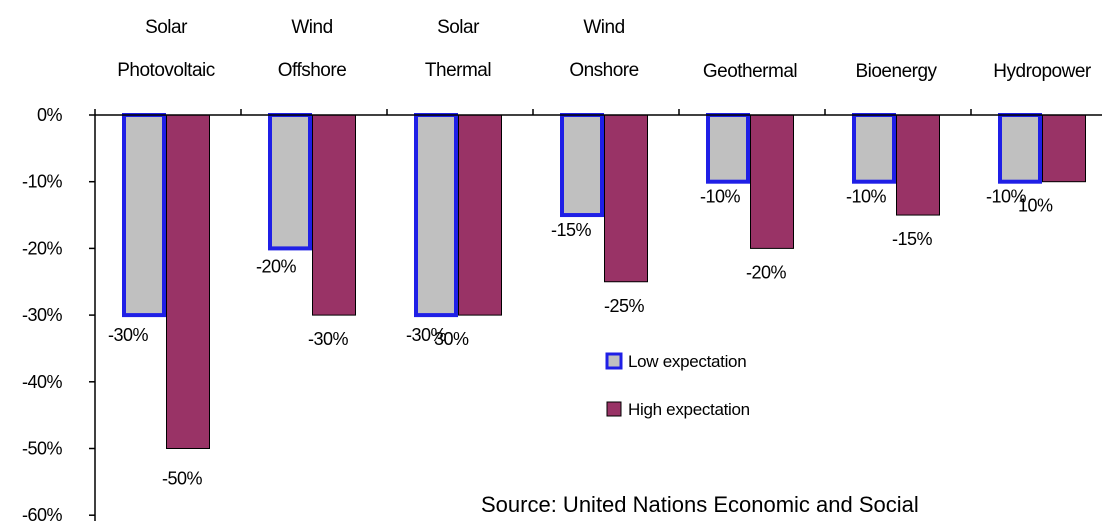 The image size is (1102, 521). I want to click on bar-low-expectation-solar-photovoltaic, so click(144, 215).